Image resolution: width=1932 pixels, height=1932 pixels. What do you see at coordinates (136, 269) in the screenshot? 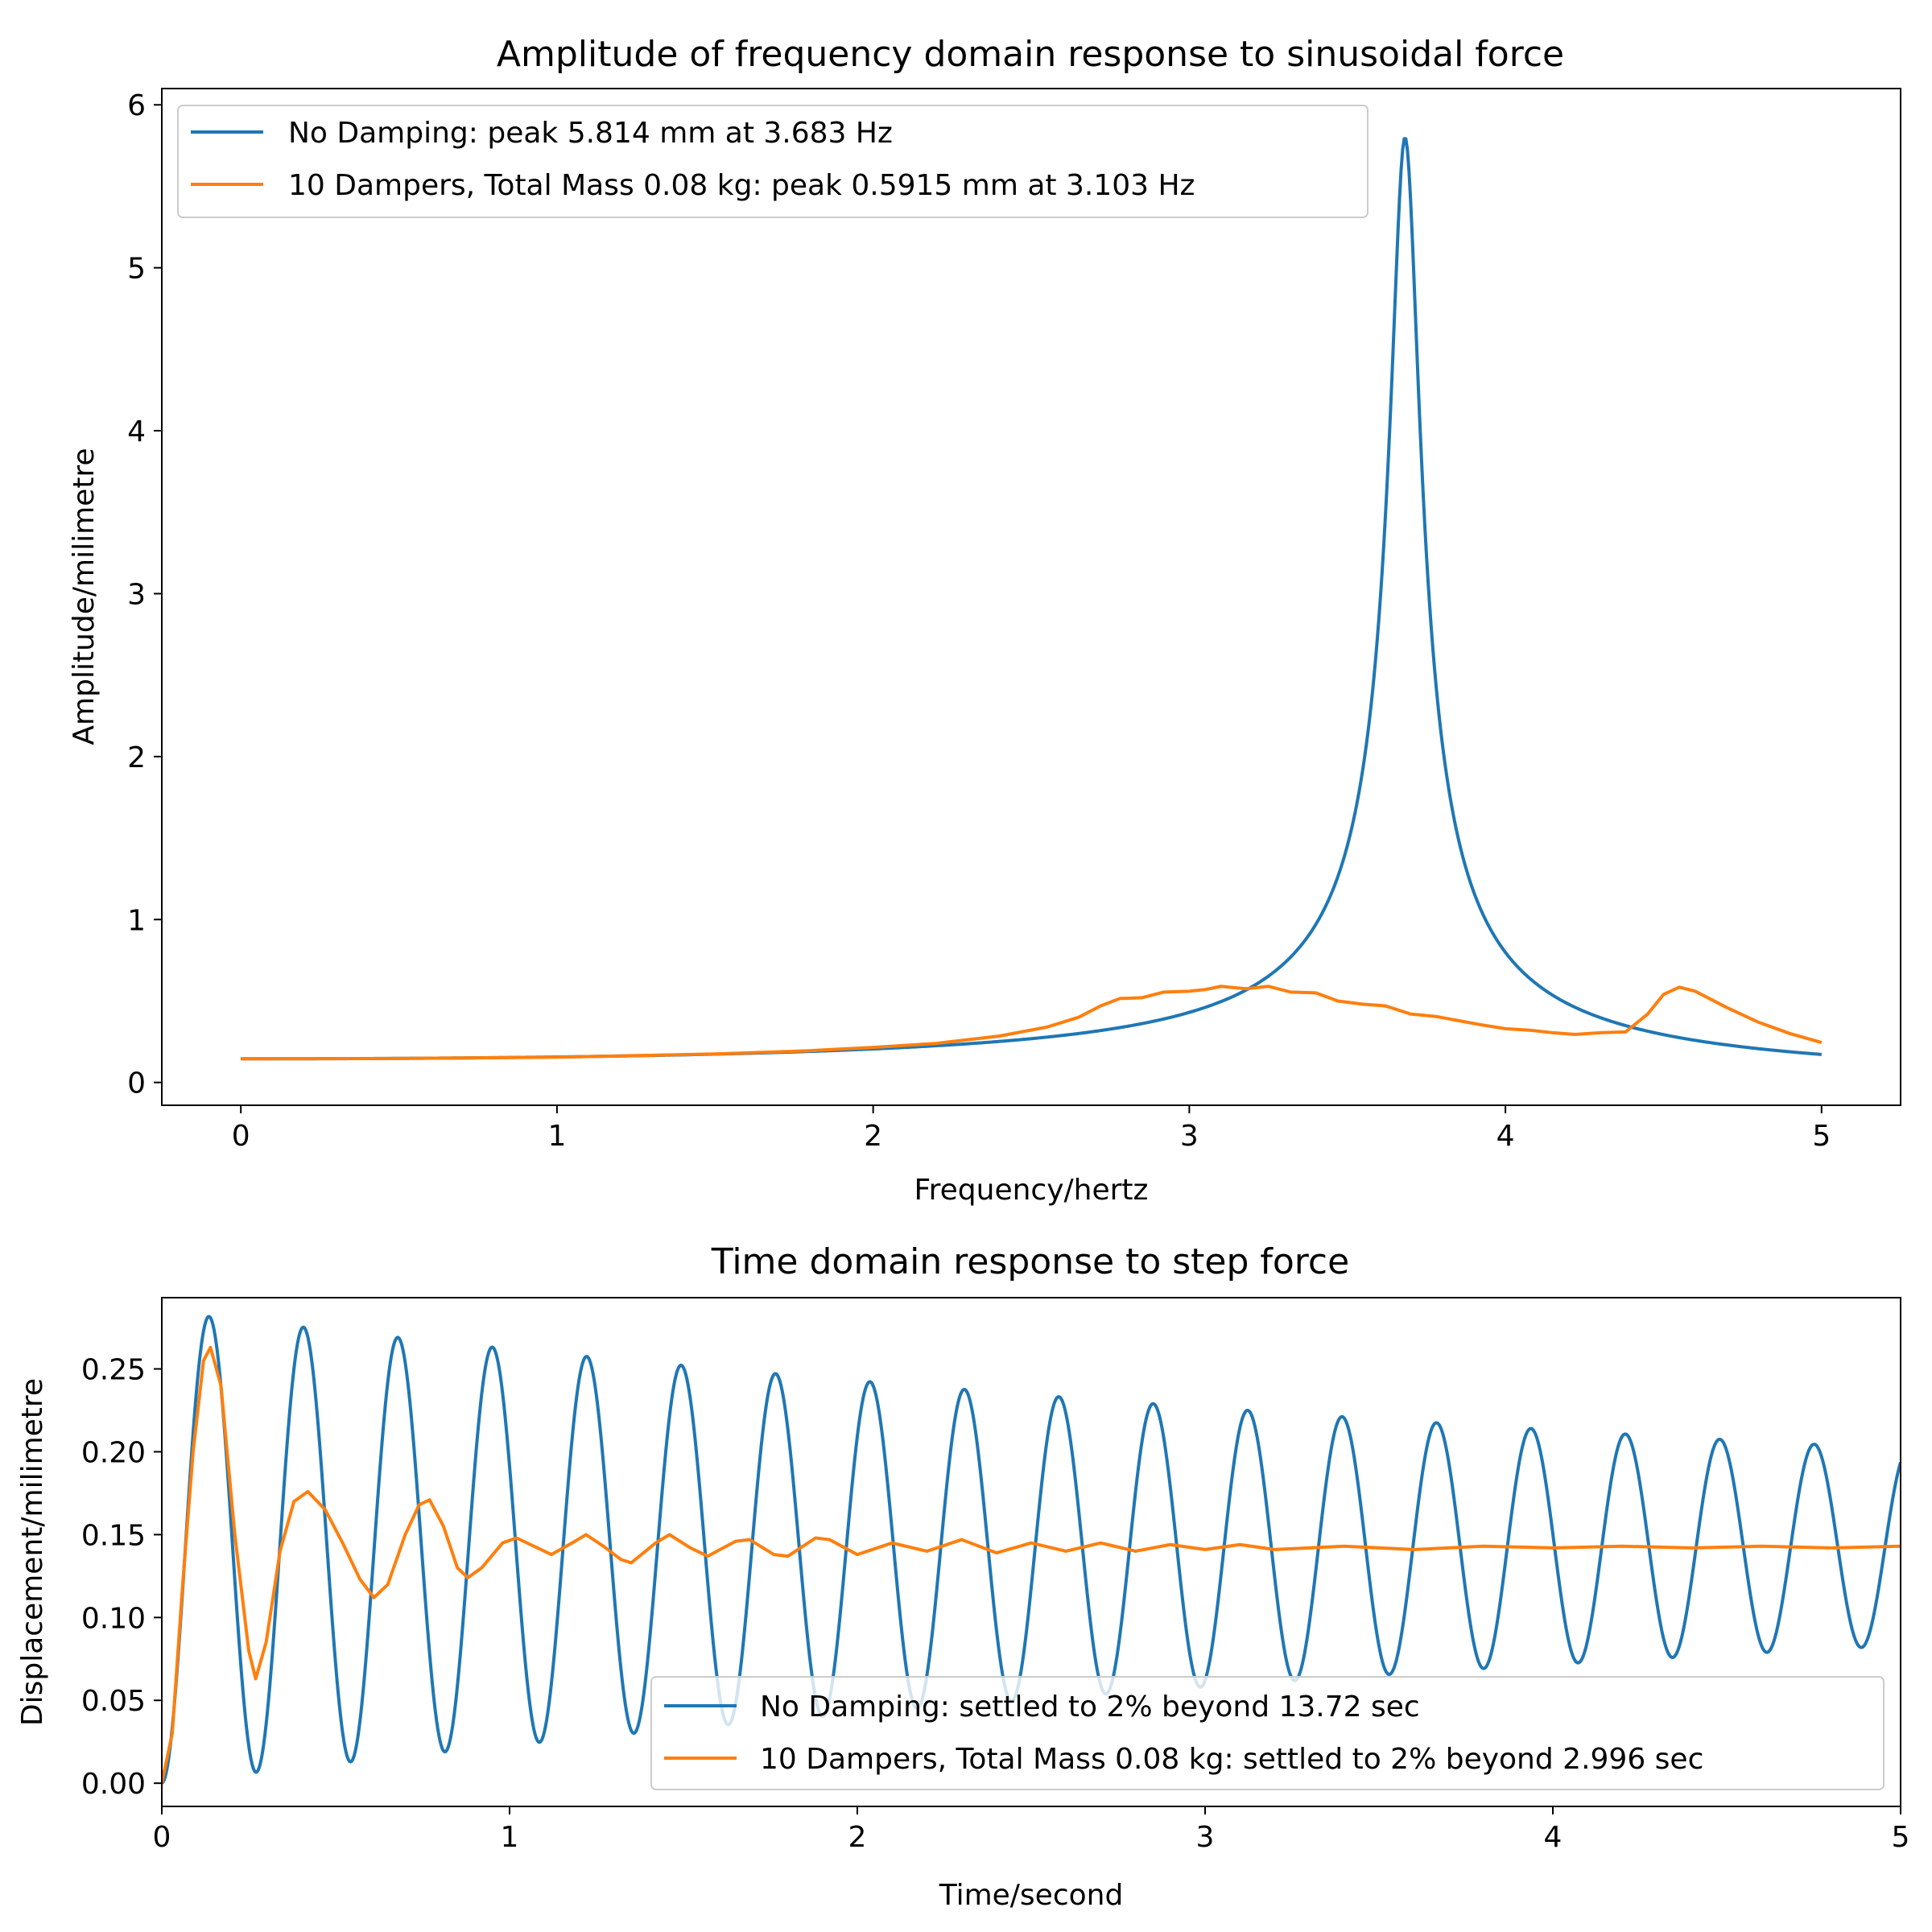
I see `freq-y-tick-label: 5` at bounding box center [136, 269].